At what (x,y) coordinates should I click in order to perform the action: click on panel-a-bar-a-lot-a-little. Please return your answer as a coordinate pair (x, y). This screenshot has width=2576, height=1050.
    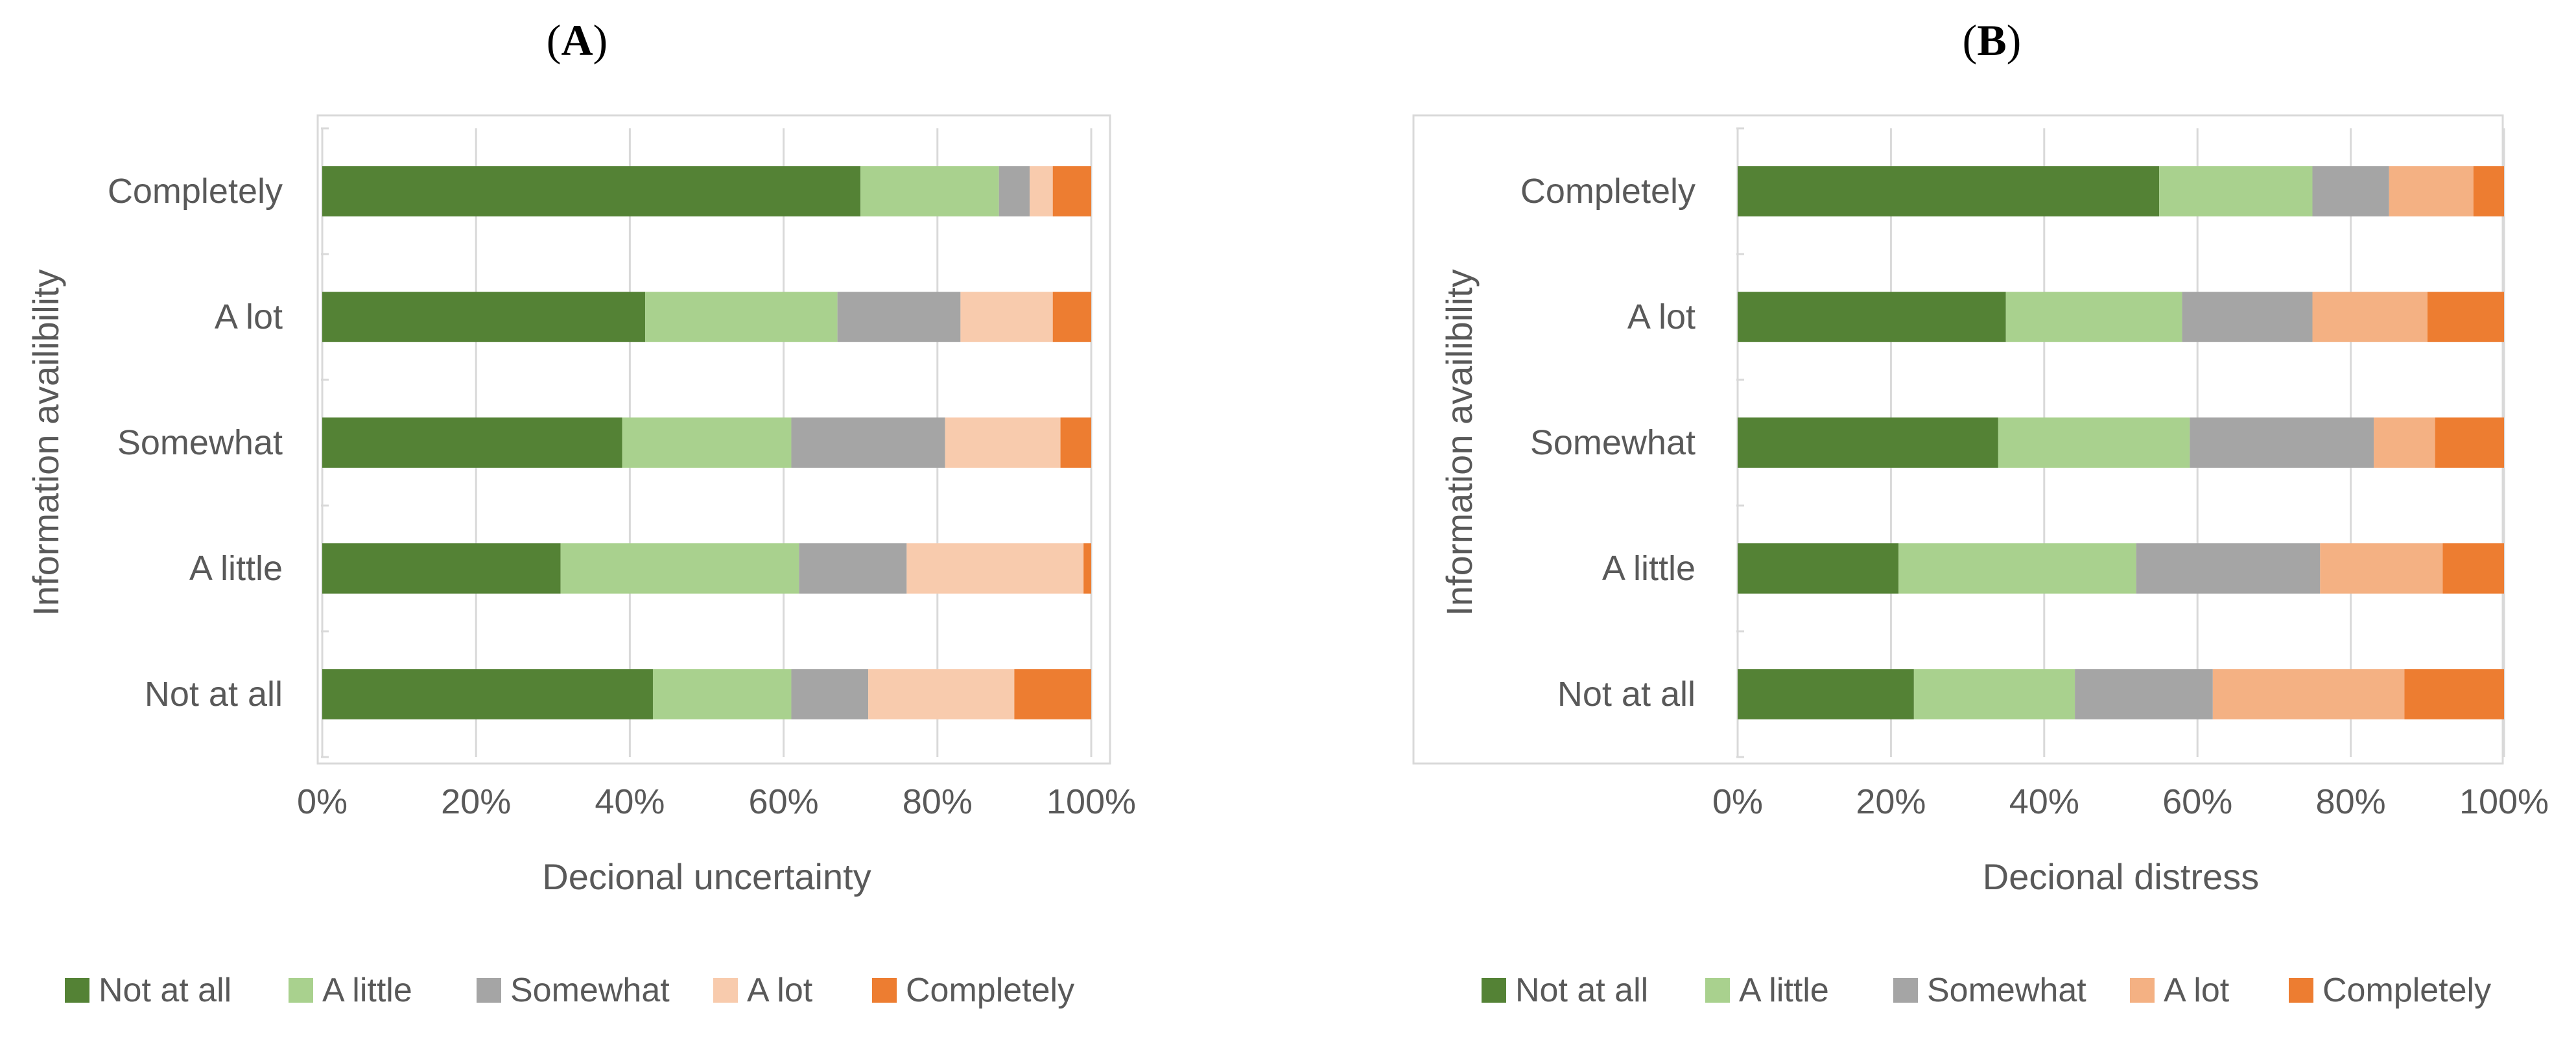
    Looking at the image, I should click on (742, 317).